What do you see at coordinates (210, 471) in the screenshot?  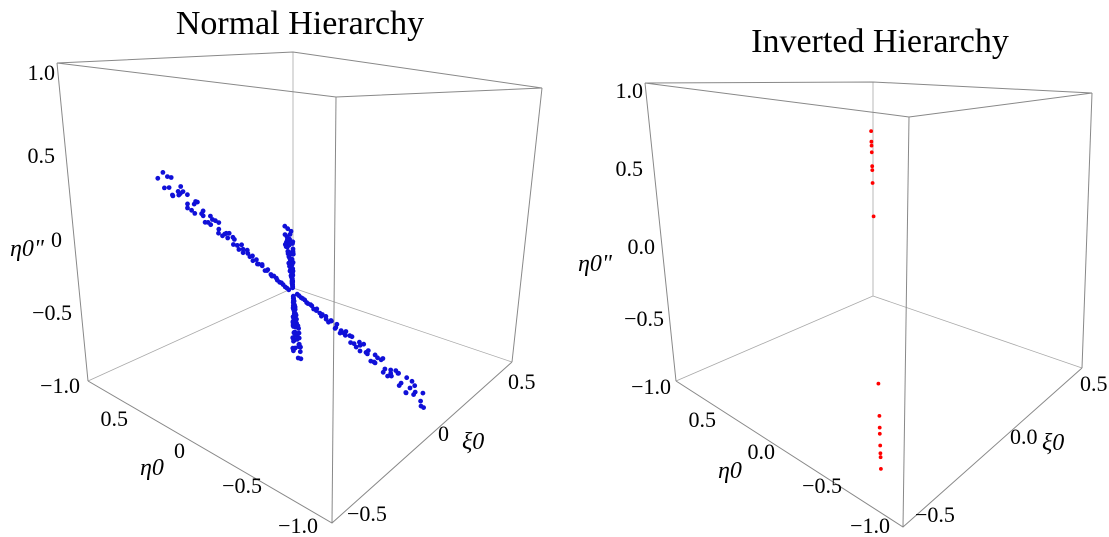 I see `y-axis: 0.5 0 −0.5 −1.0 η0` at bounding box center [210, 471].